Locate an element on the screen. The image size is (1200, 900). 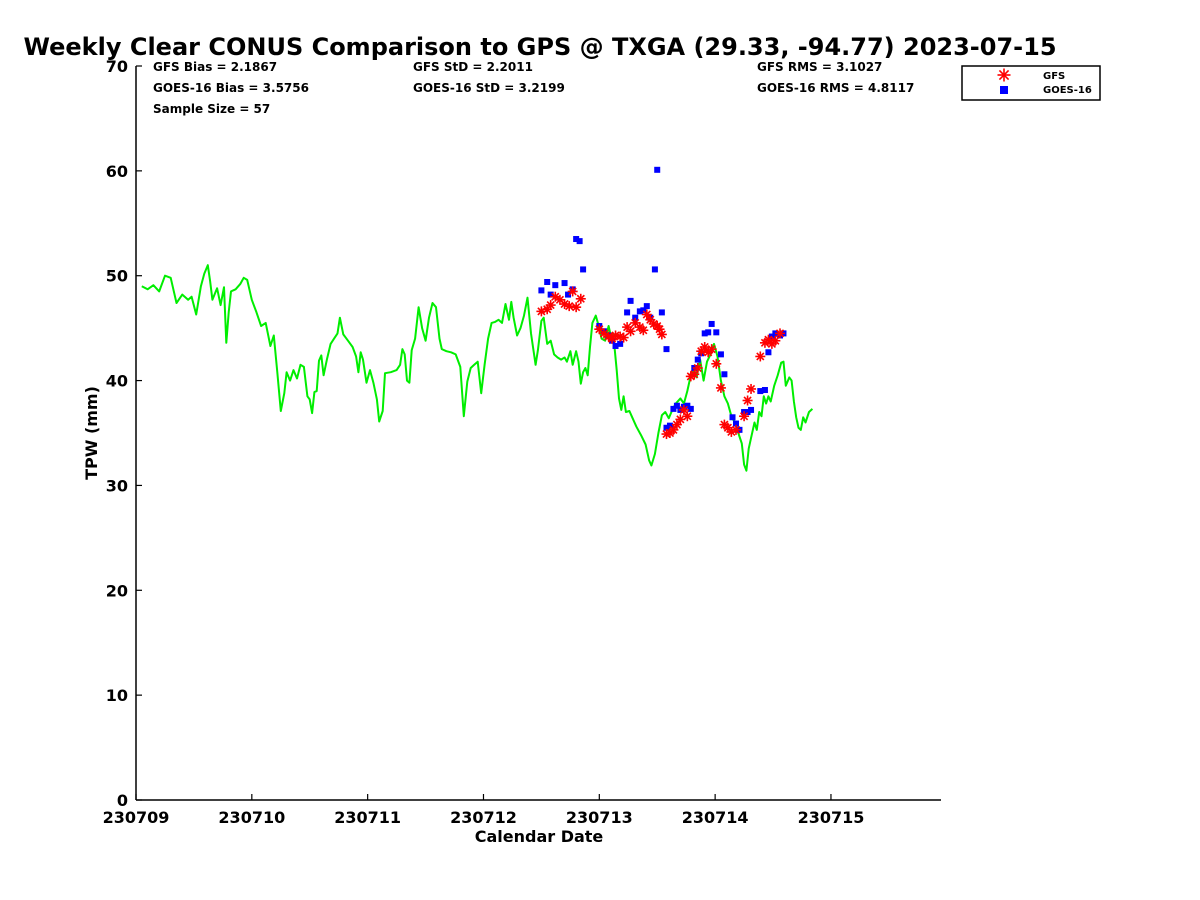
y-tick-label: 0 is located at coordinates (122, 800).